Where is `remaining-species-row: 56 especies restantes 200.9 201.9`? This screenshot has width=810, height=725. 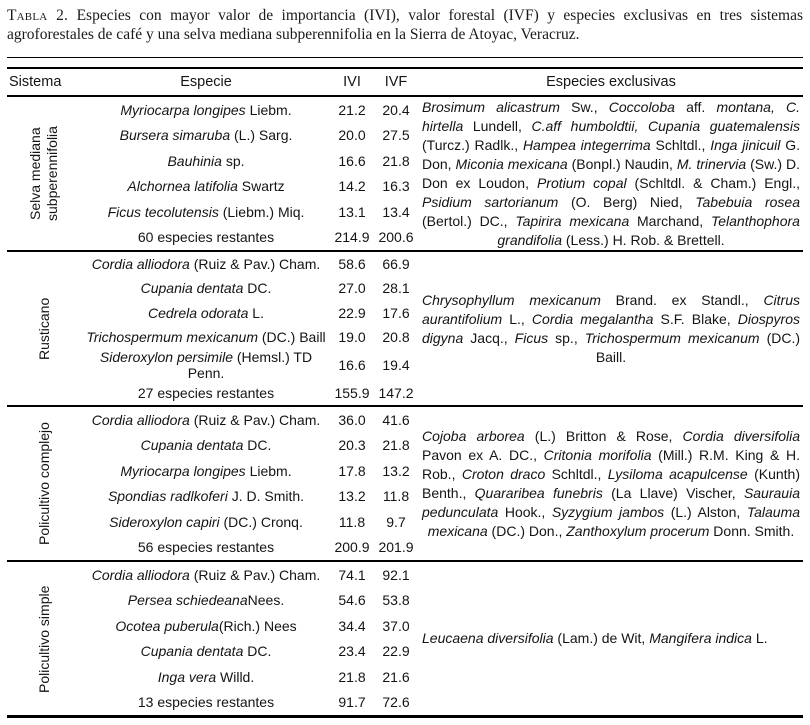 remaining-species-row: 56 especies restantes 200.9 201.9 is located at coordinates (250, 548).